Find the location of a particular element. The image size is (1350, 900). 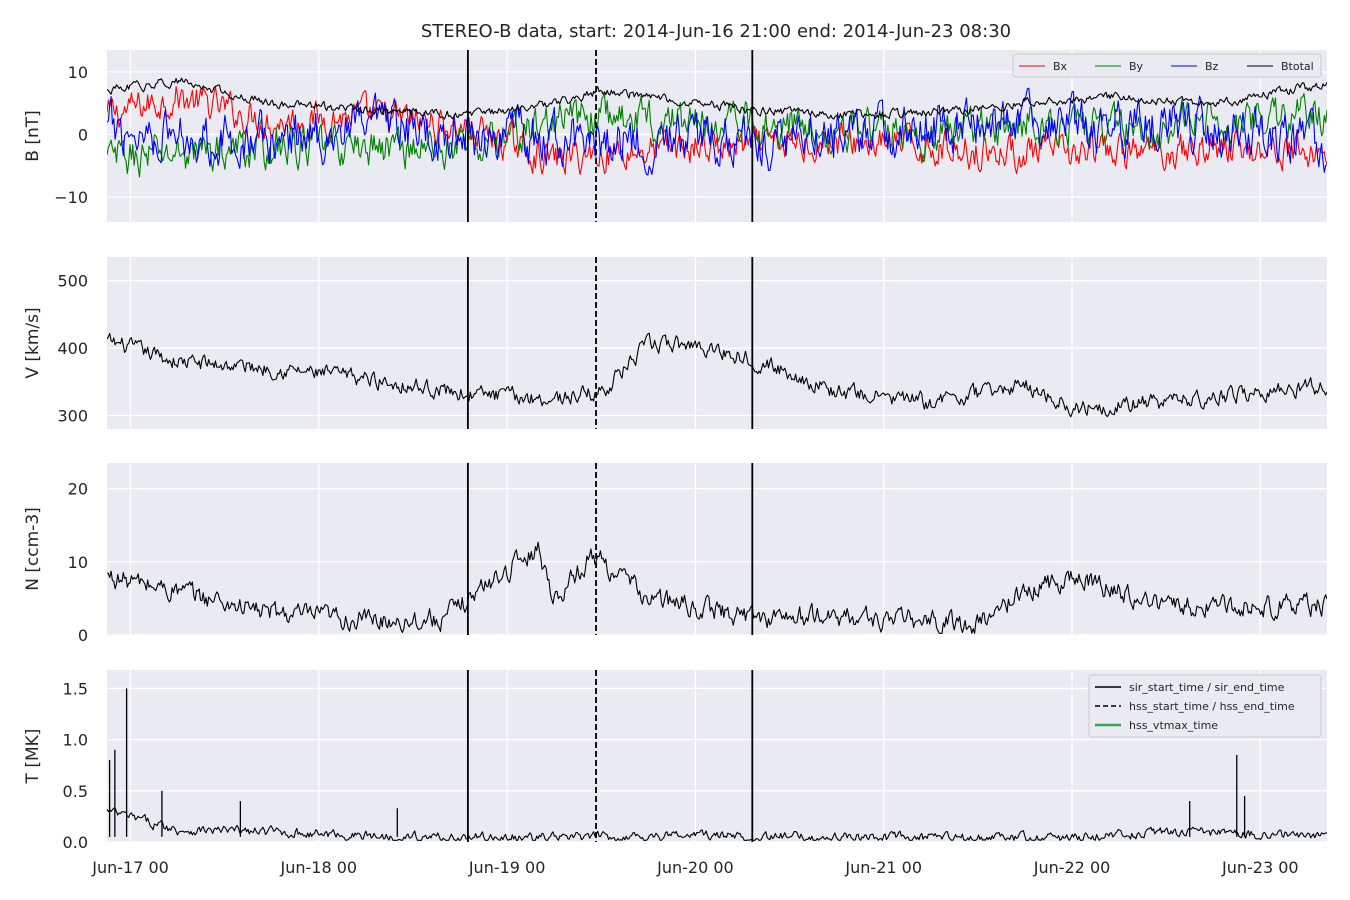

x-tick-label: Jun-20 00 is located at coordinates (695, 867).